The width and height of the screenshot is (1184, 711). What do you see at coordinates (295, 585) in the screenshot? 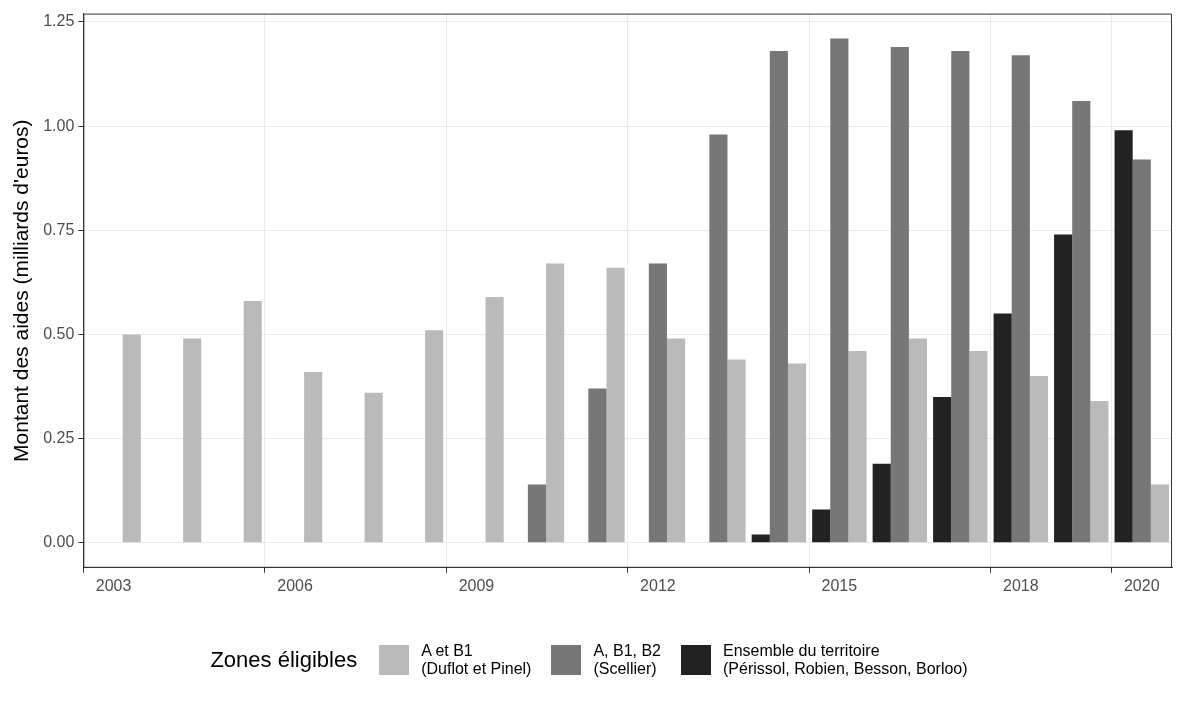
I see `x-tick-label: 2006` at bounding box center [295, 585].